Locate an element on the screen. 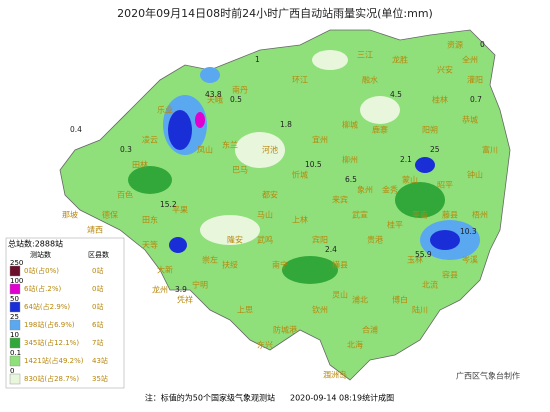 This screenshot has width=550, height=412. footer-time: 2020-09-14 08:19统计成图 is located at coordinates (342, 398).